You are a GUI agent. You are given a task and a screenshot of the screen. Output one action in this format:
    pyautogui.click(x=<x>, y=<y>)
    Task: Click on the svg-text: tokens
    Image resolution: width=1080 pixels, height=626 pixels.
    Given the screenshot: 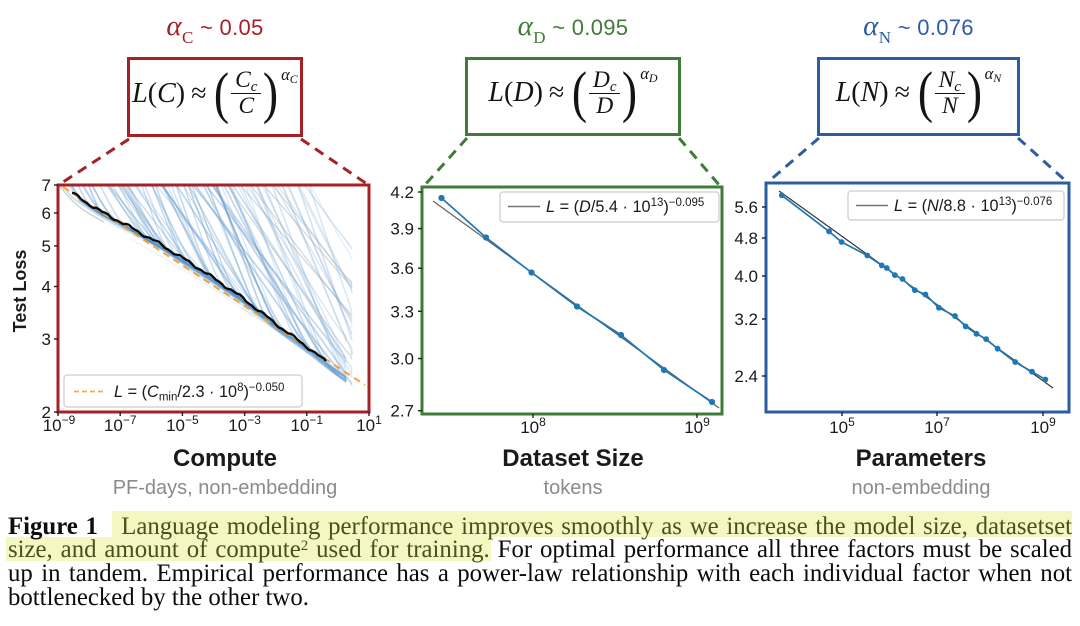 What is the action you would take?
    pyautogui.click(x=573, y=488)
    